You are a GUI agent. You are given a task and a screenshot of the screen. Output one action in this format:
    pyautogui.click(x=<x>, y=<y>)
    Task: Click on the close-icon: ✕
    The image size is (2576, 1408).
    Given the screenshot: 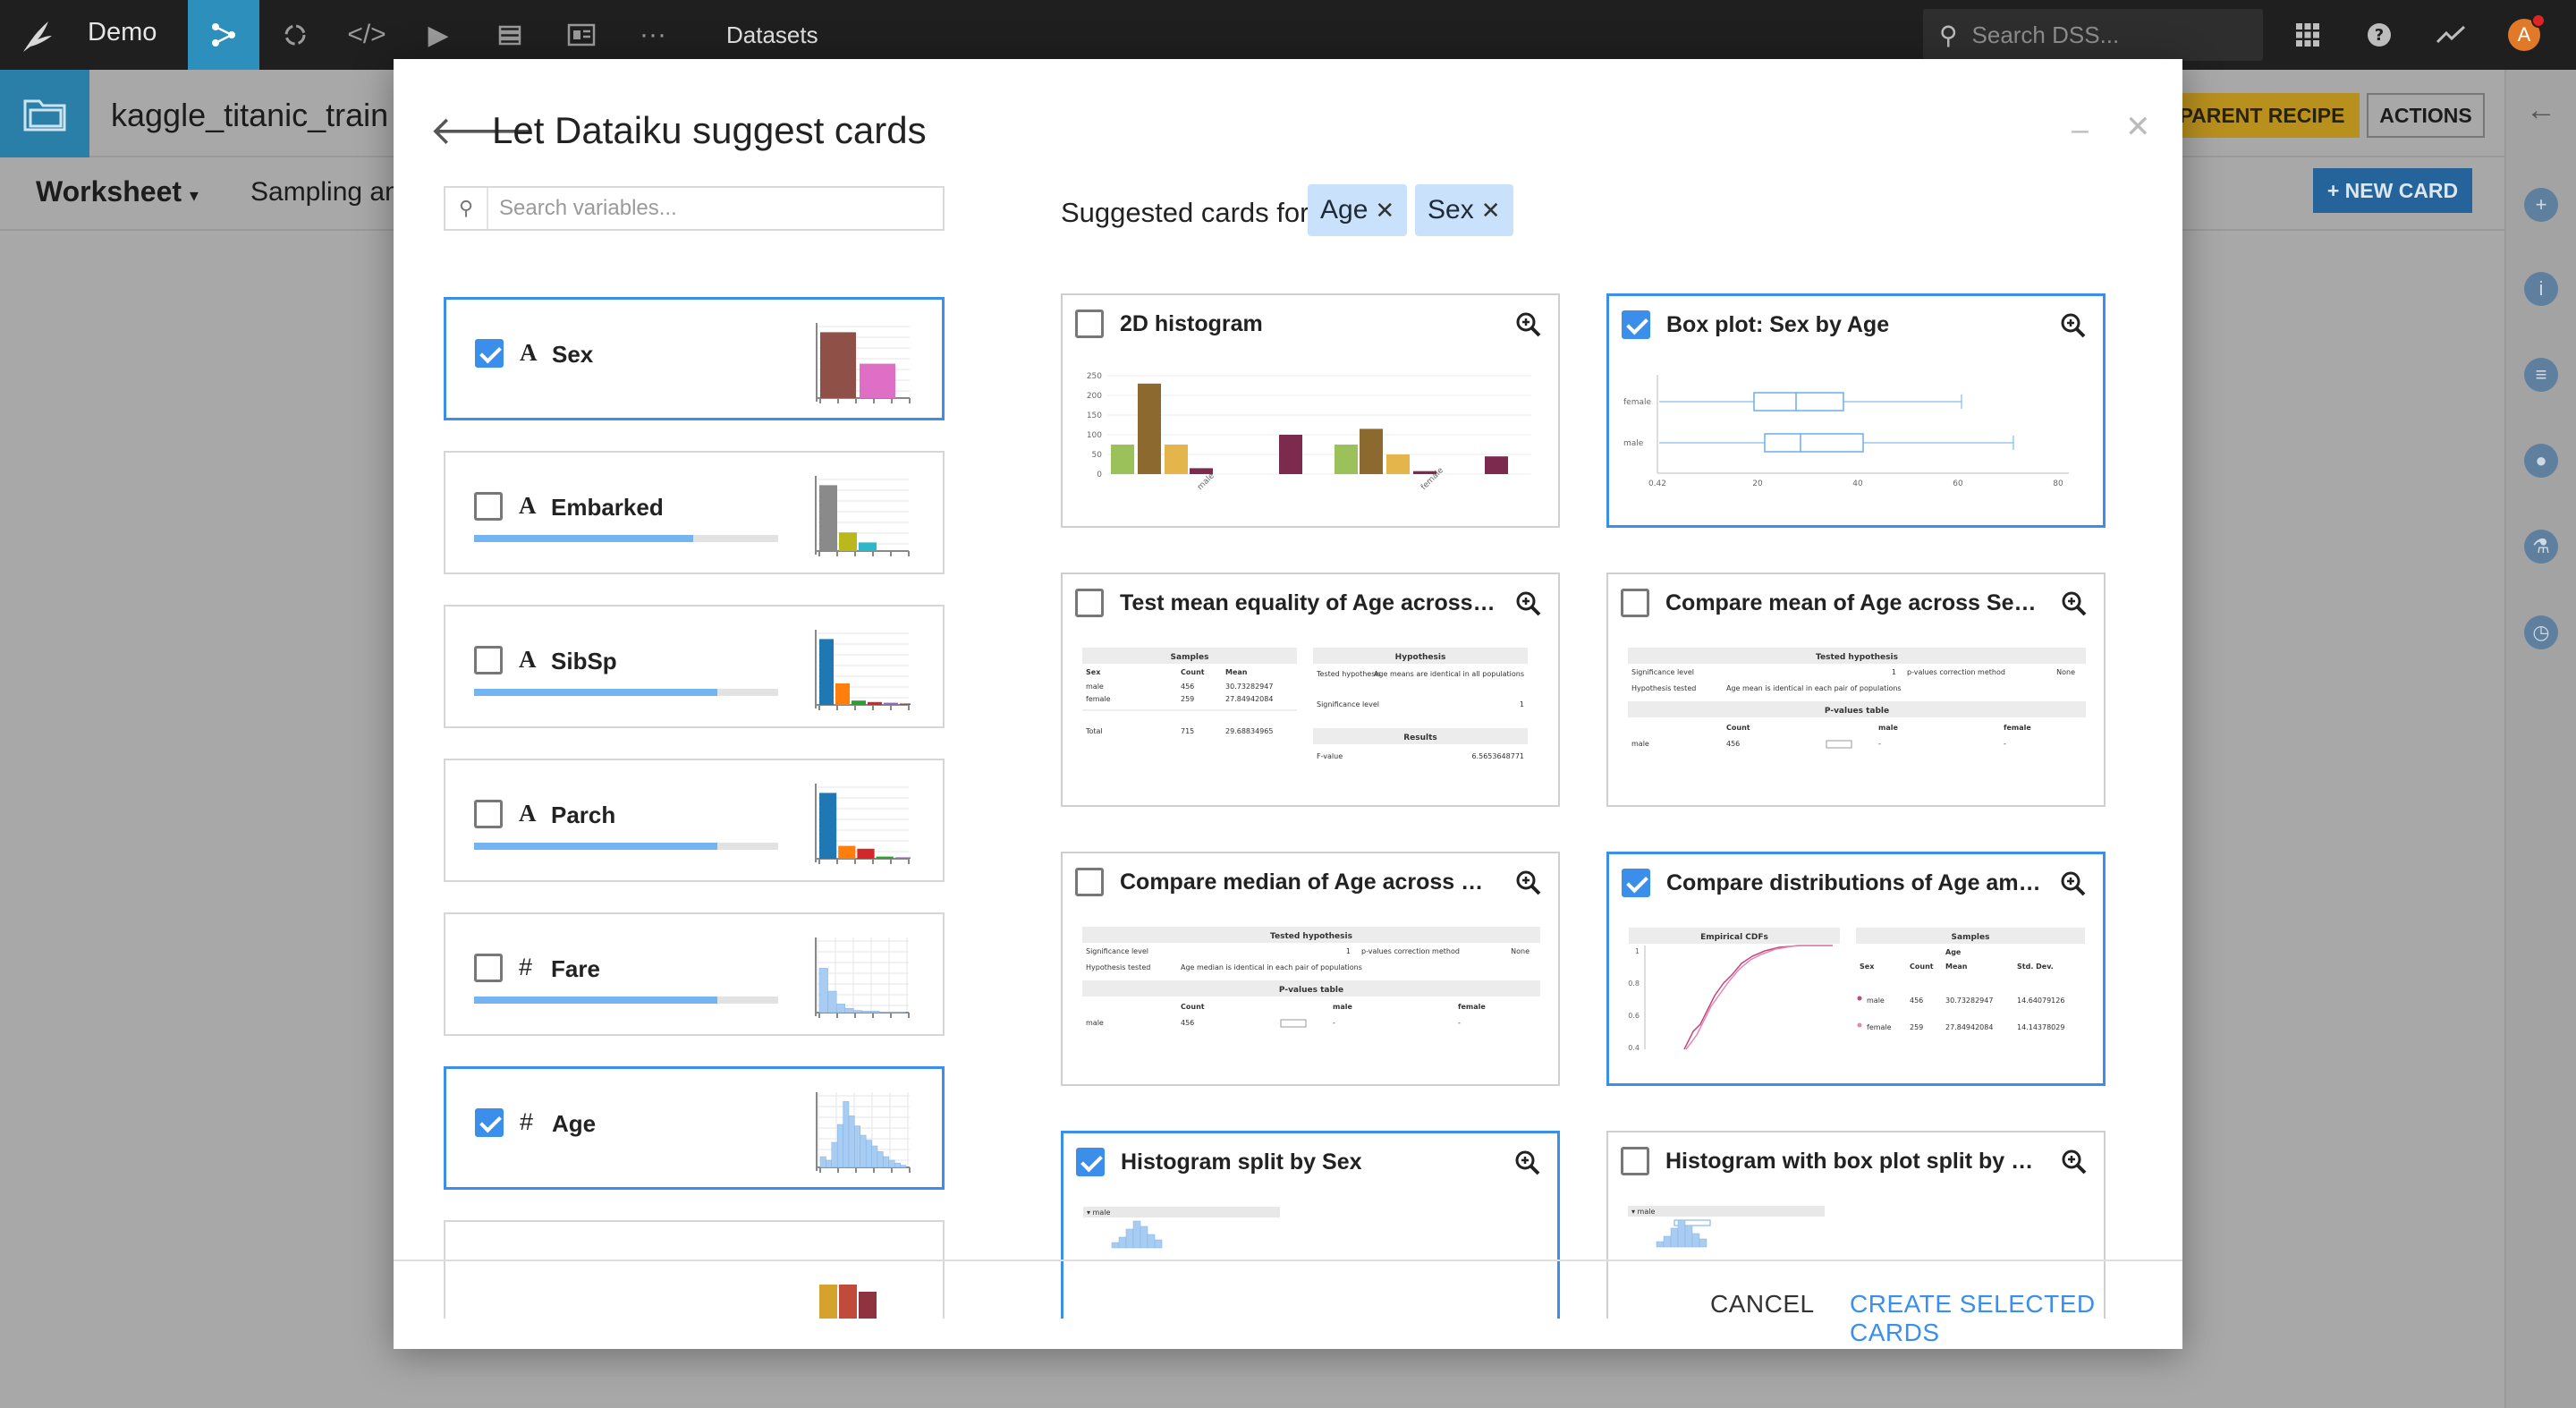 What is the action you would take?
    pyautogui.click(x=2138, y=127)
    